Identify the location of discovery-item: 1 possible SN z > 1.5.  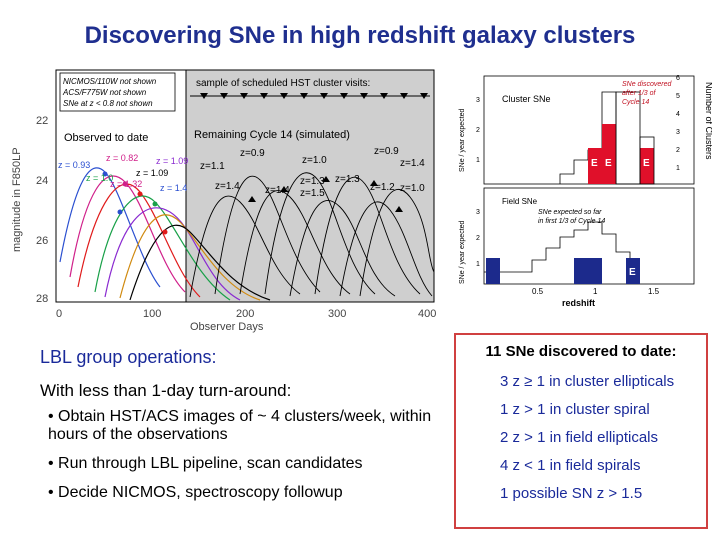
(571, 493).